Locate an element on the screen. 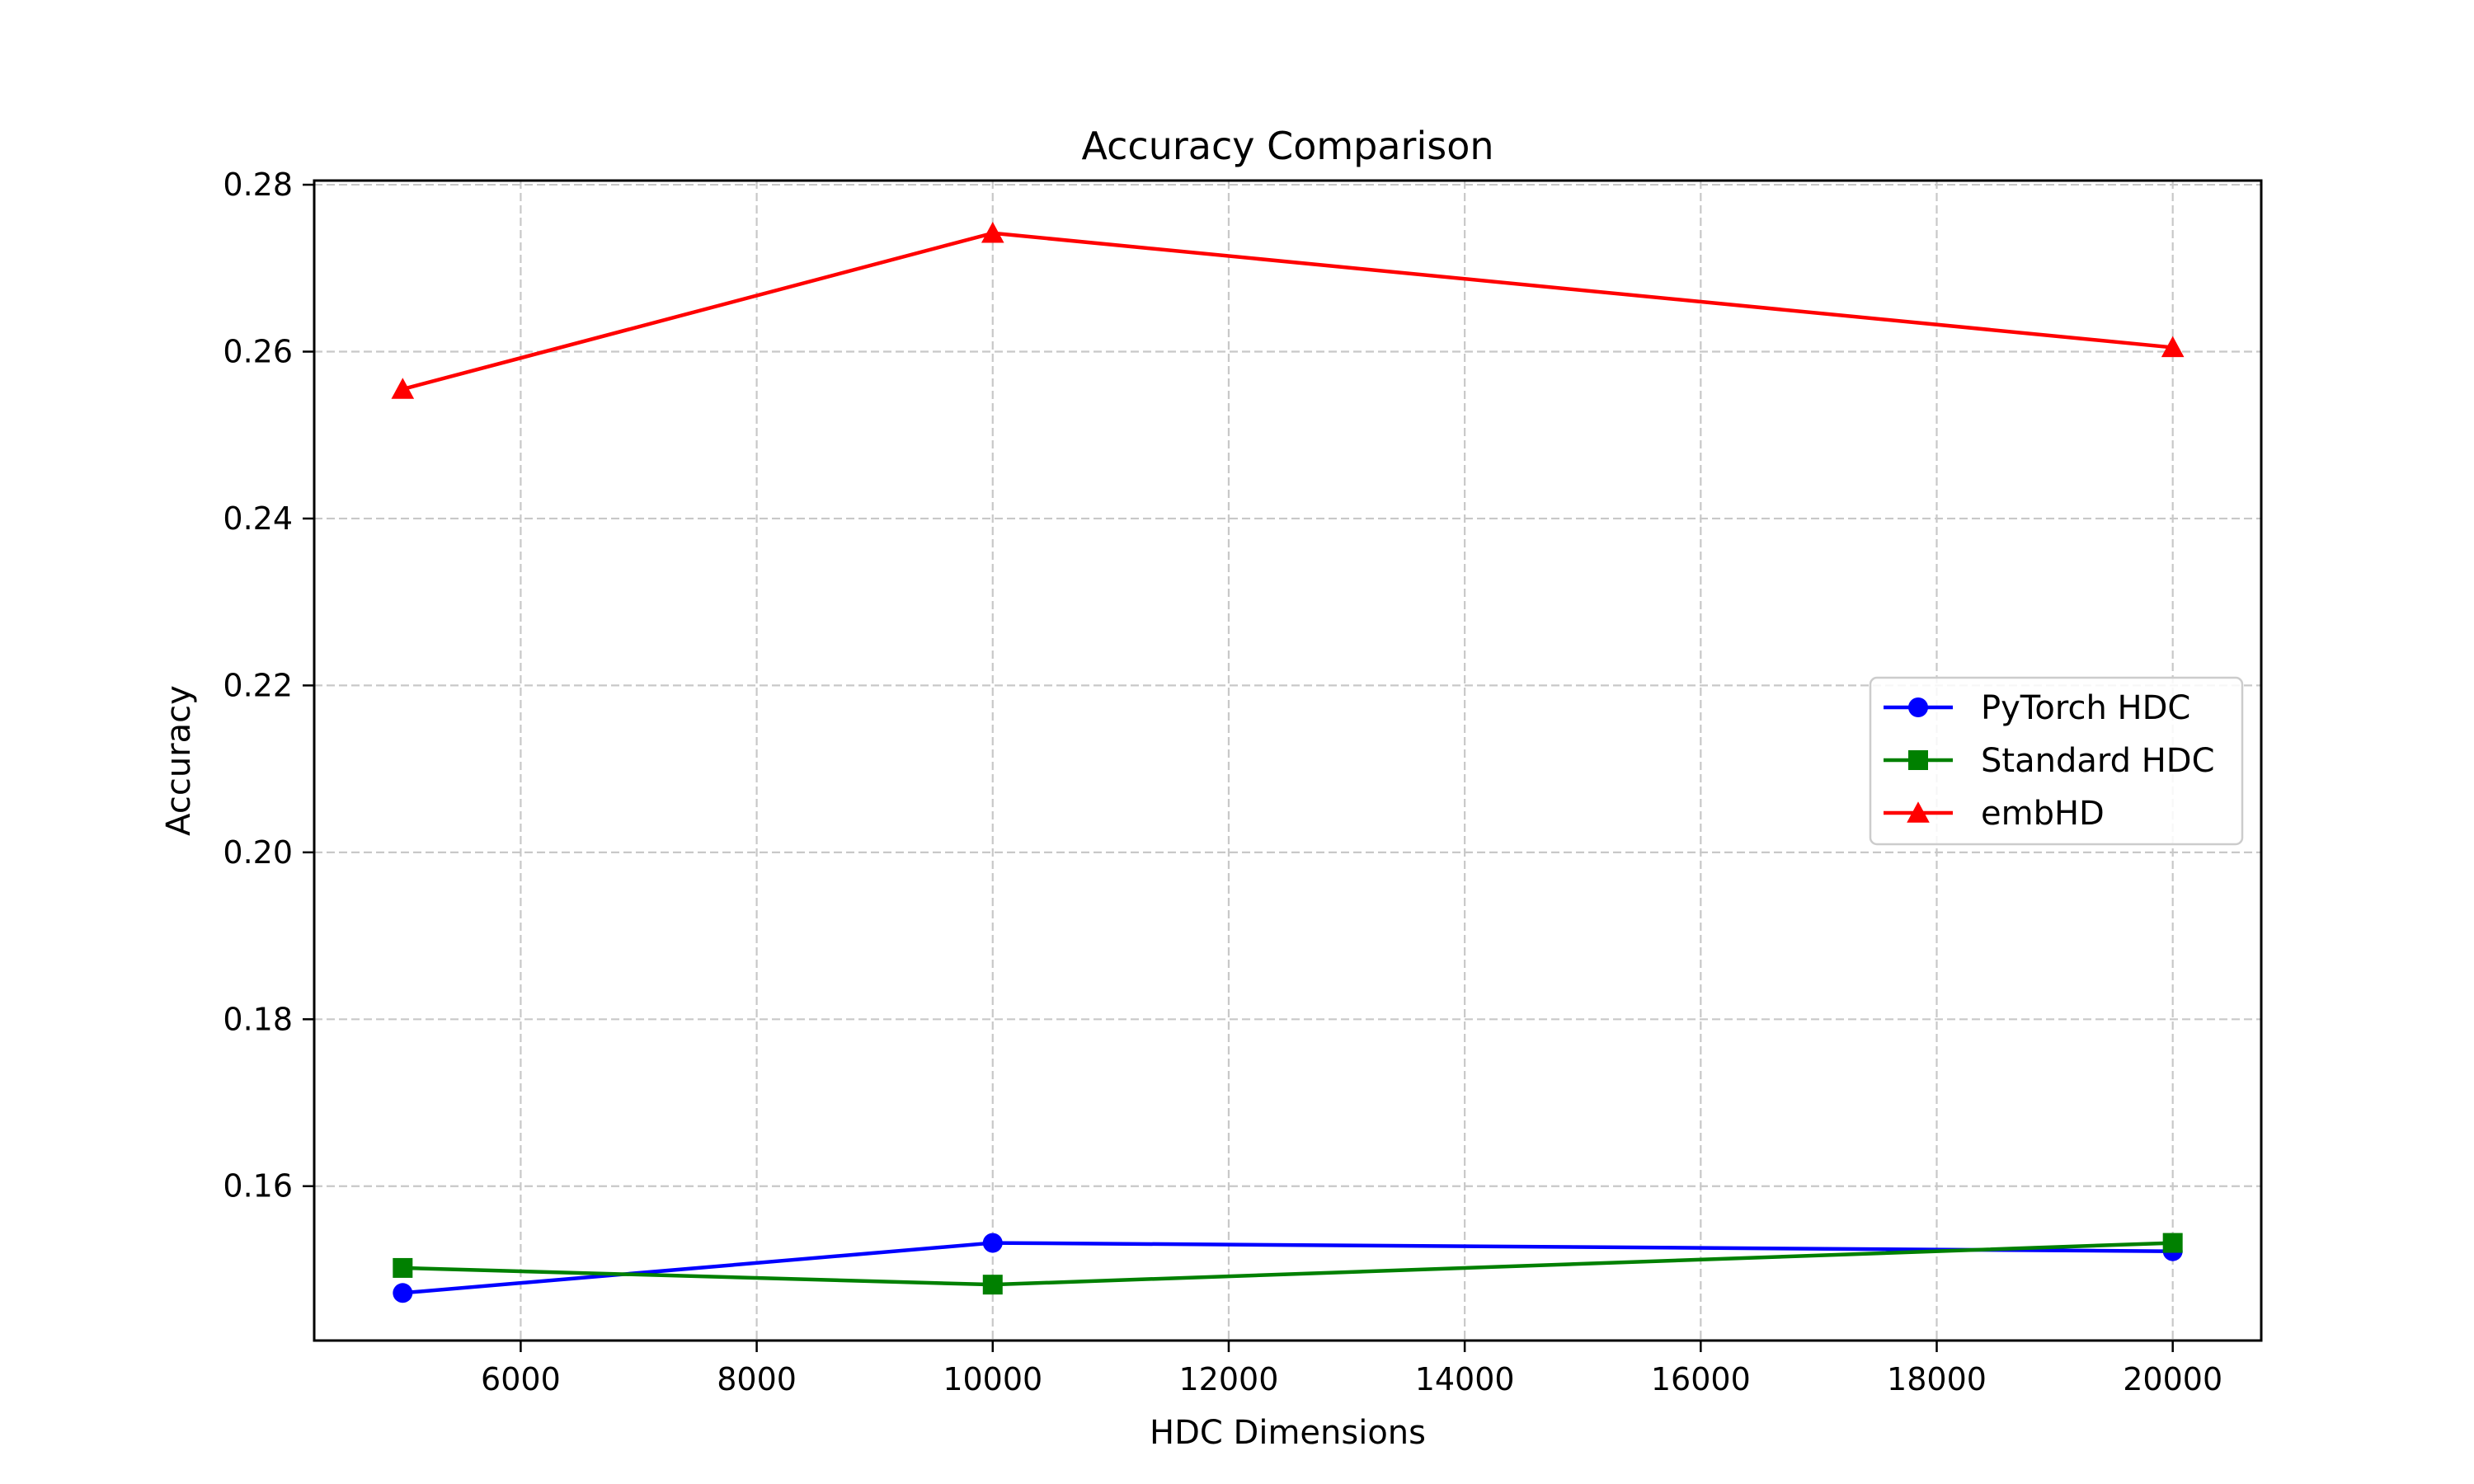 The image size is (2474, 1484). legend-item: Standard HDC is located at coordinates (2049, 761).